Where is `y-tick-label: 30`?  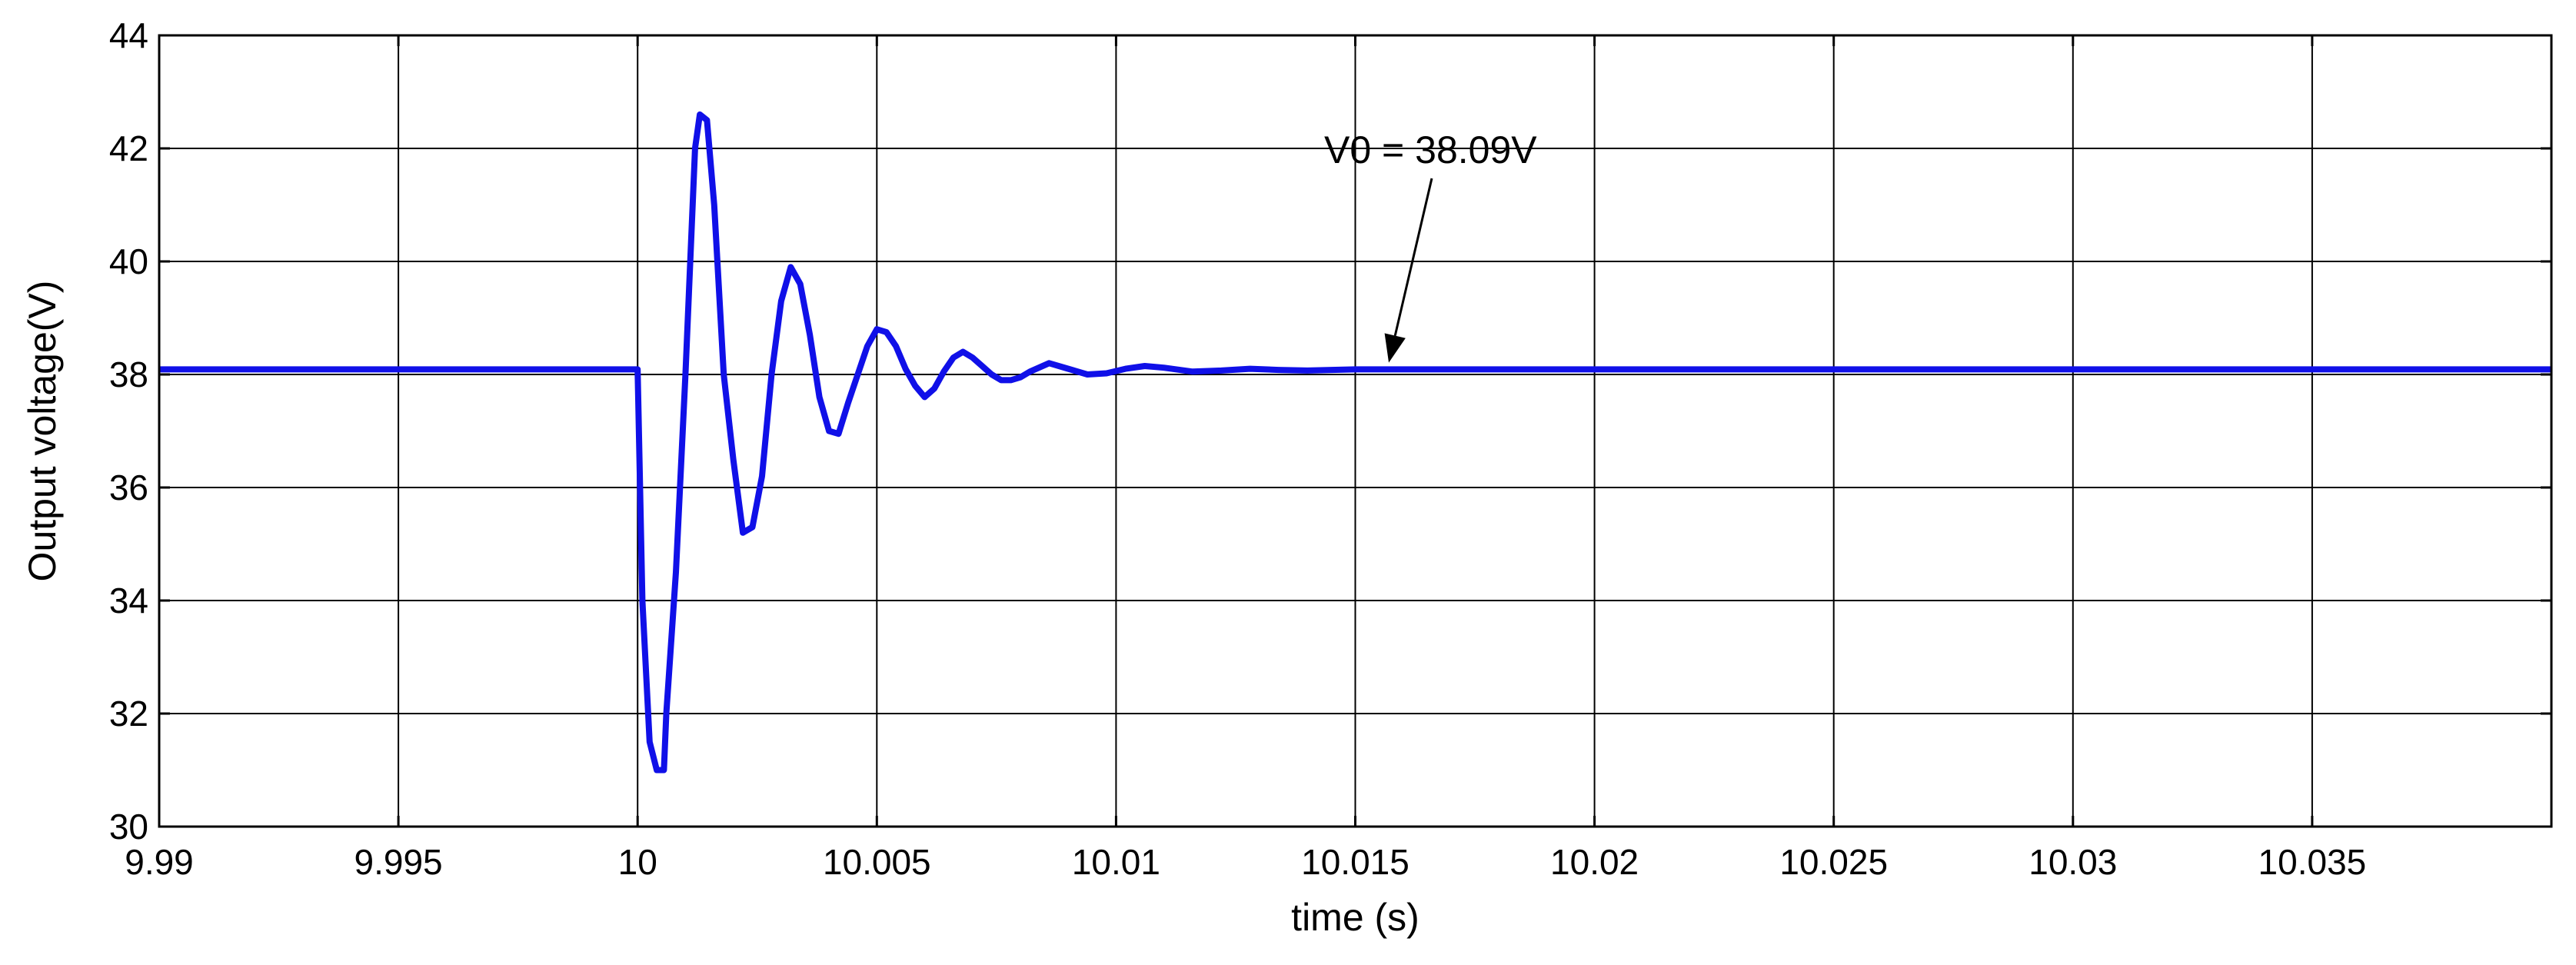
y-tick-label: 30 is located at coordinates (128, 827).